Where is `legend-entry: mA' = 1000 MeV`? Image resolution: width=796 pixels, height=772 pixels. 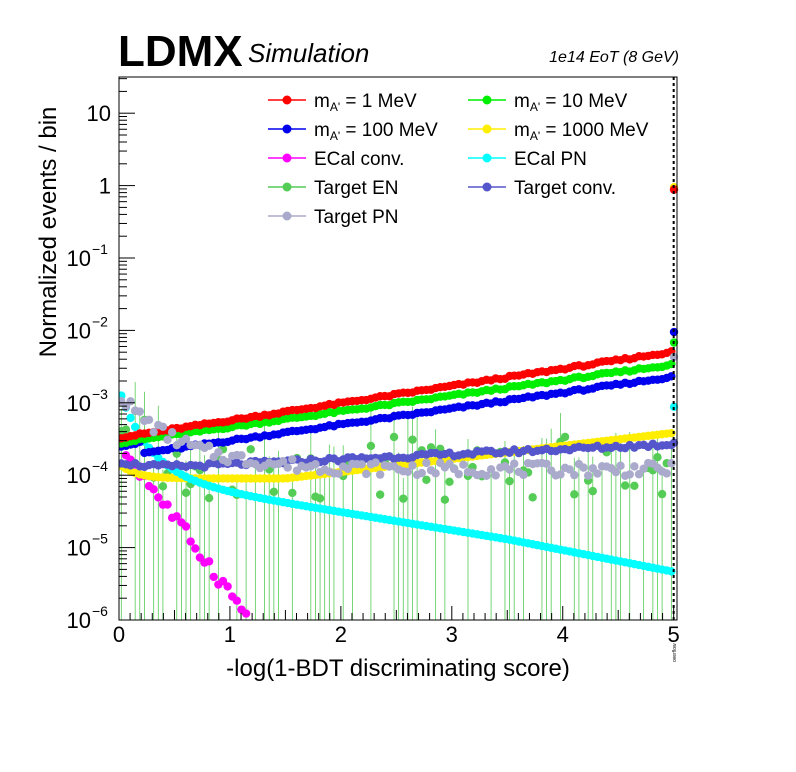 legend-entry: mA' = 1000 MeV is located at coordinates (558, 131).